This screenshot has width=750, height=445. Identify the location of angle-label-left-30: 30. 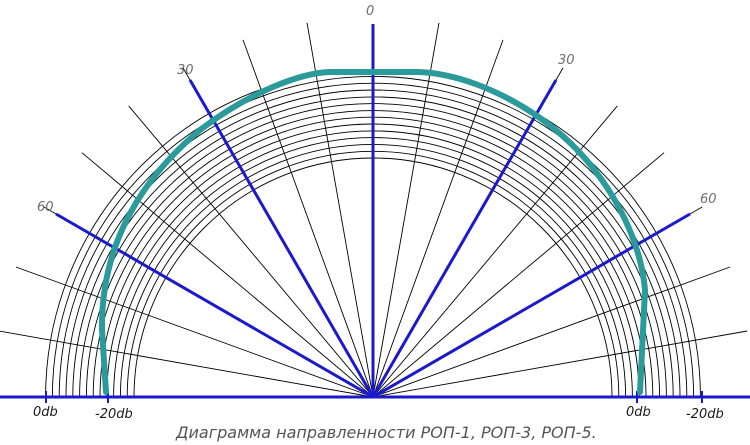
(185, 70).